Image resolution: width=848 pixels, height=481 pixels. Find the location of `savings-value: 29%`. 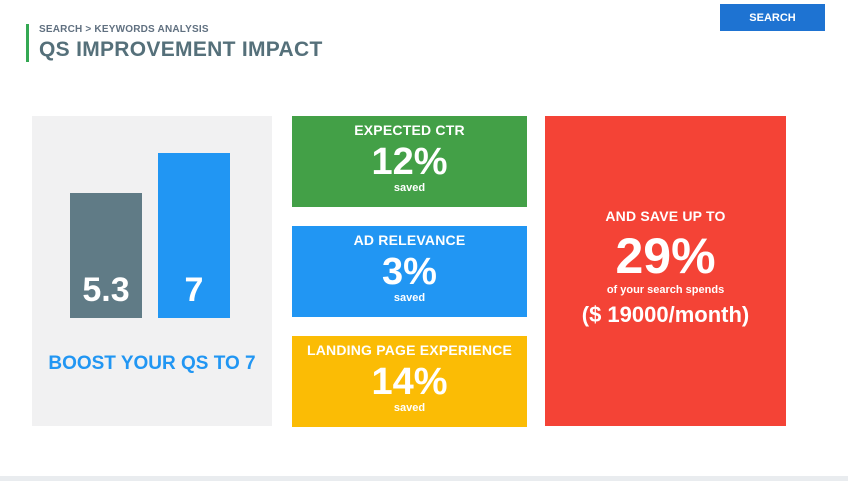

savings-value: 29% is located at coordinates (665, 256).